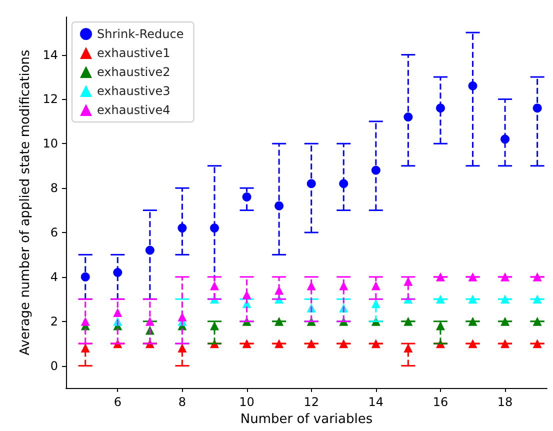 The height and width of the screenshot is (431, 553). I want to click on x-tick-label: 16, so click(440, 402).